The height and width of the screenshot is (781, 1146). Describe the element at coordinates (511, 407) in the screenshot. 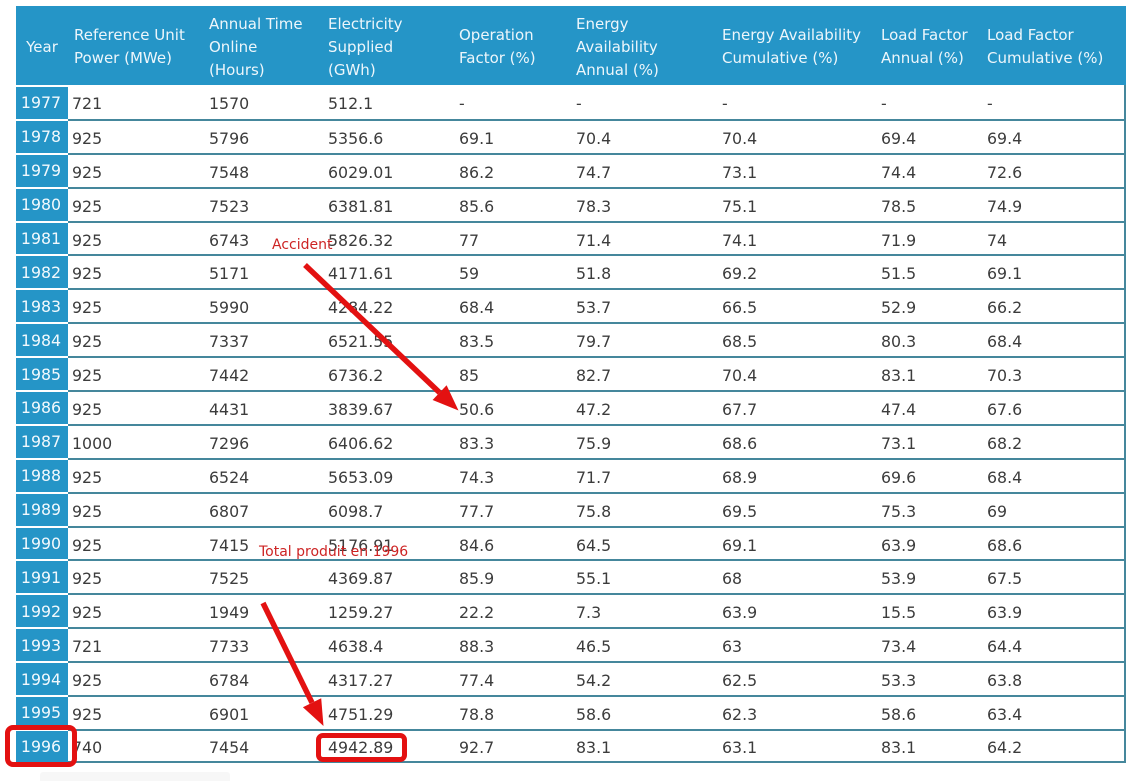

I see `data-cell-operation-factor: 50.6` at that location.